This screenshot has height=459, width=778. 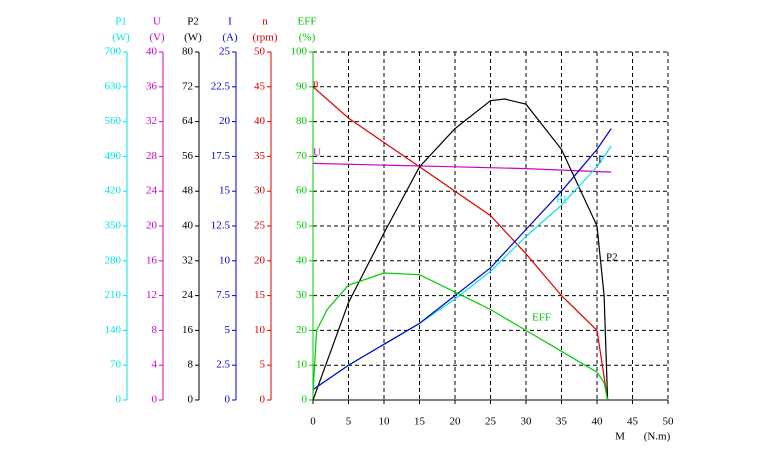 I want to click on curve-label: P1, so click(x=562, y=200).